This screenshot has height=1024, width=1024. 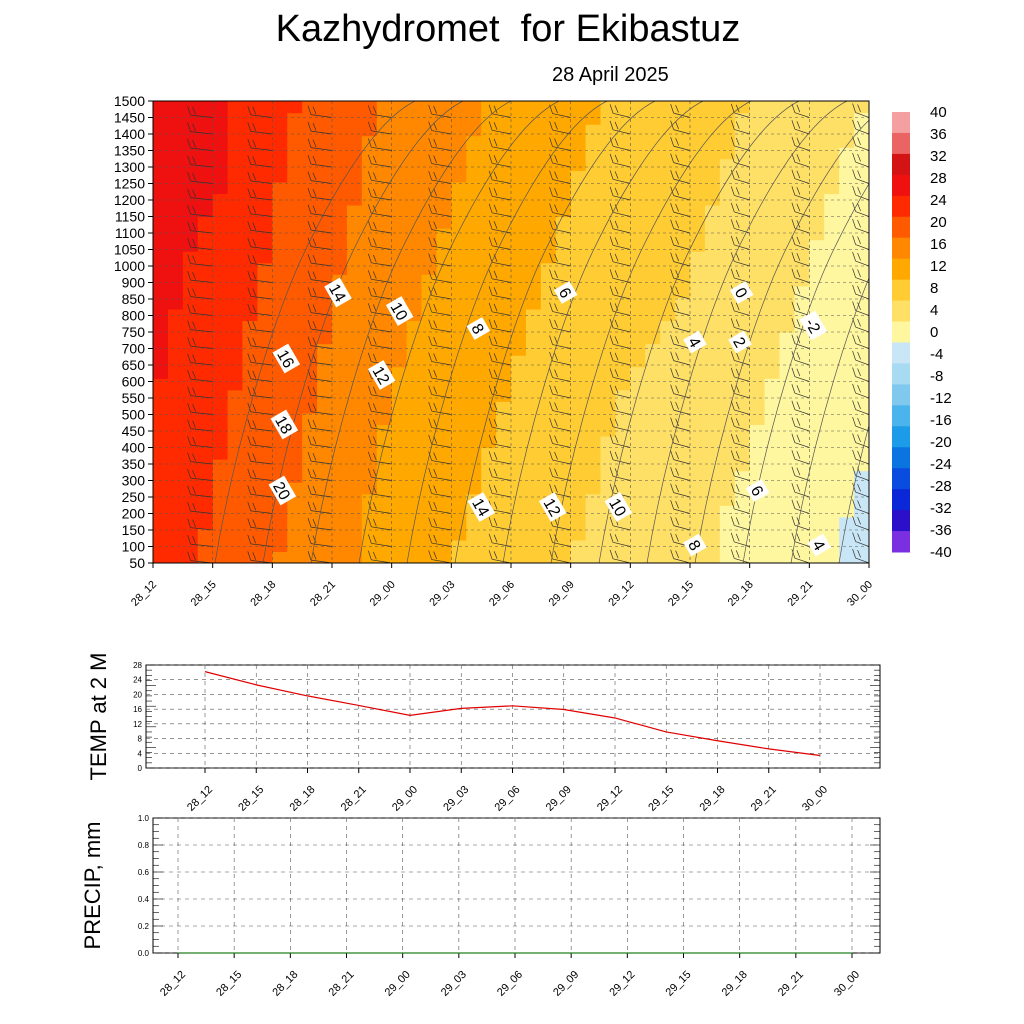 I want to click on y-tick-label: 0, so click(x=140, y=768).